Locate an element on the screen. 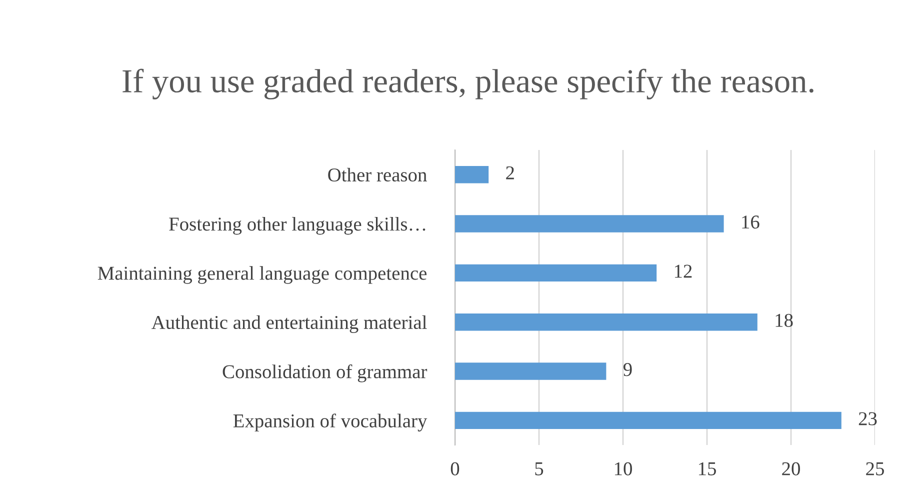 The width and height of the screenshot is (901, 497). y-tick-label: Expansion of vocabulary is located at coordinates (330, 423).